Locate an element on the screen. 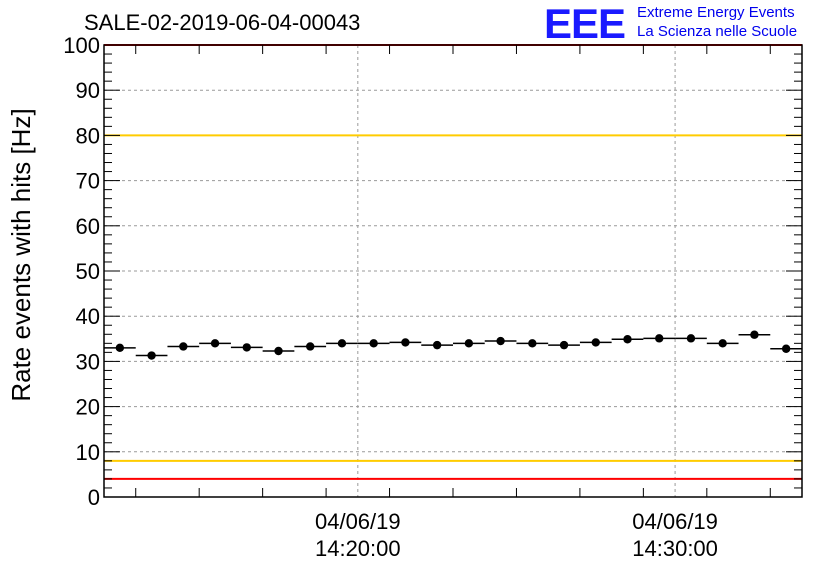 Image resolution: width=836 pixels, height=572 pixels. y-tick-label: 0 is located at coordinates (94, 497).